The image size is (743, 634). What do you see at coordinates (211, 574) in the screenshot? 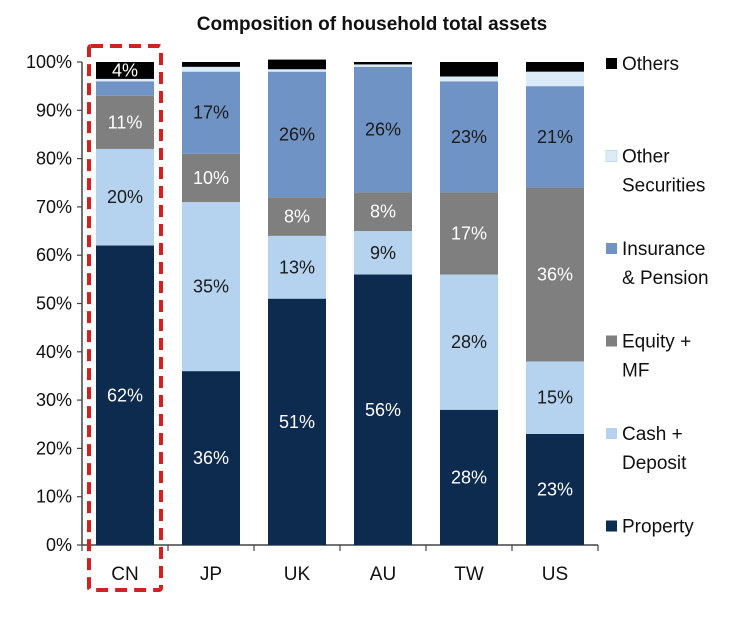
I see `x-category-label: JP` at bounding box center [211, 574].